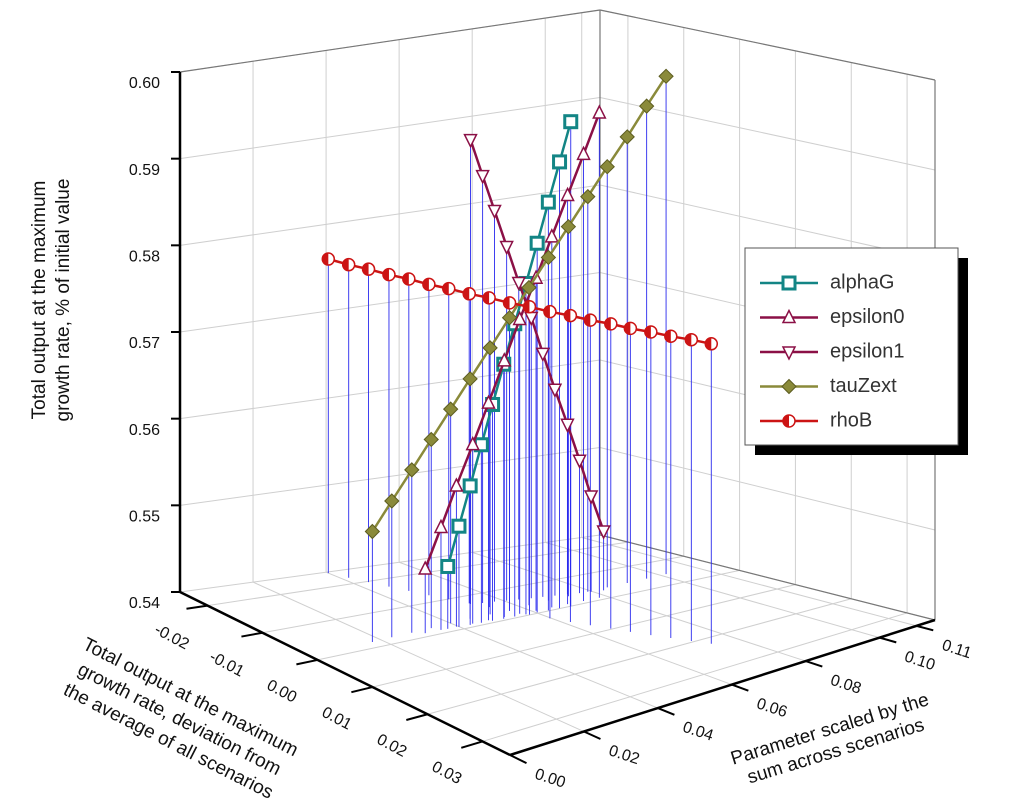 The height and width of the screenshot is (808, 1016). Describe the element at coordinates (697, 732) in the screenshot. I see `y-tick-label: 0.04` at that location.